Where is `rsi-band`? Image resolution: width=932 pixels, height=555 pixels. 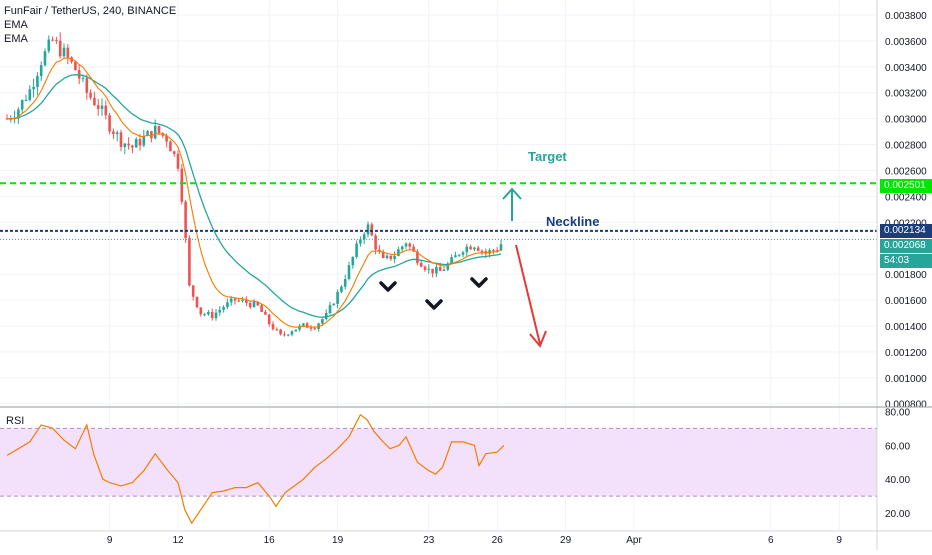 rsi-band is located at coordinates (438, 462).